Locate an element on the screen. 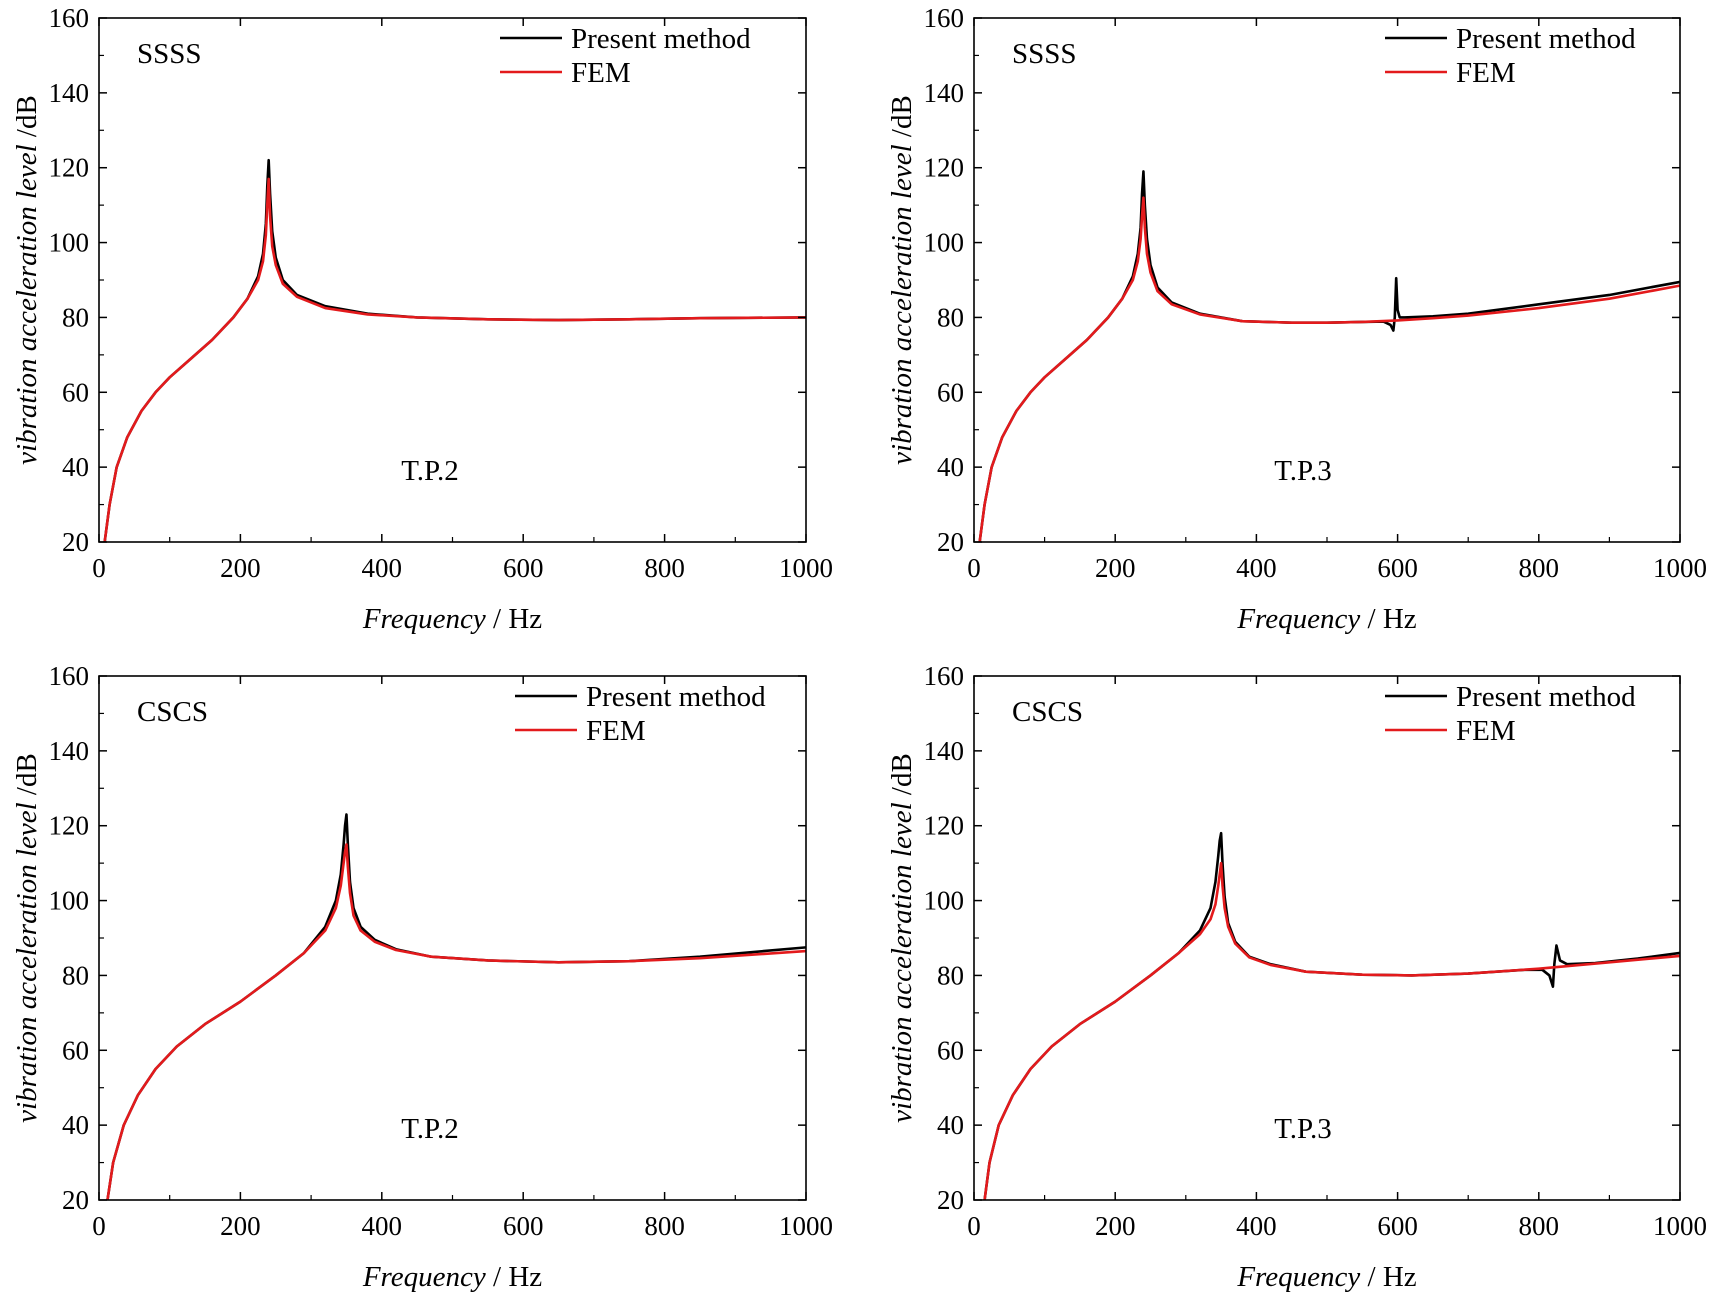  series-line-present-method is located at coordinates (1331, 1015).